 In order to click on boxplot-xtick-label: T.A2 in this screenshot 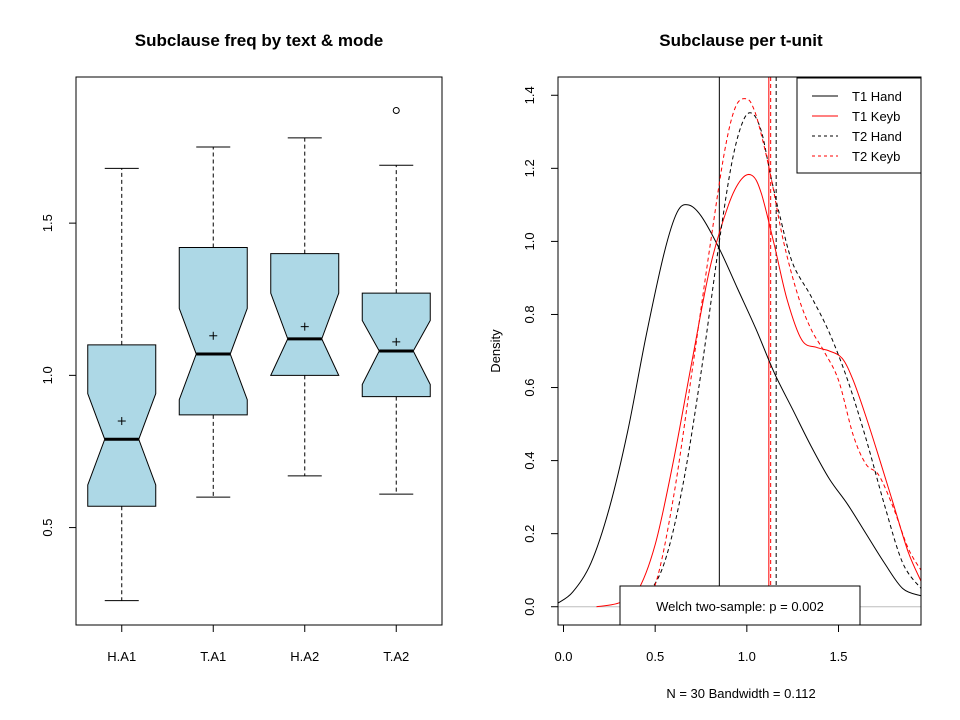, I will do `click(396, 656)`.